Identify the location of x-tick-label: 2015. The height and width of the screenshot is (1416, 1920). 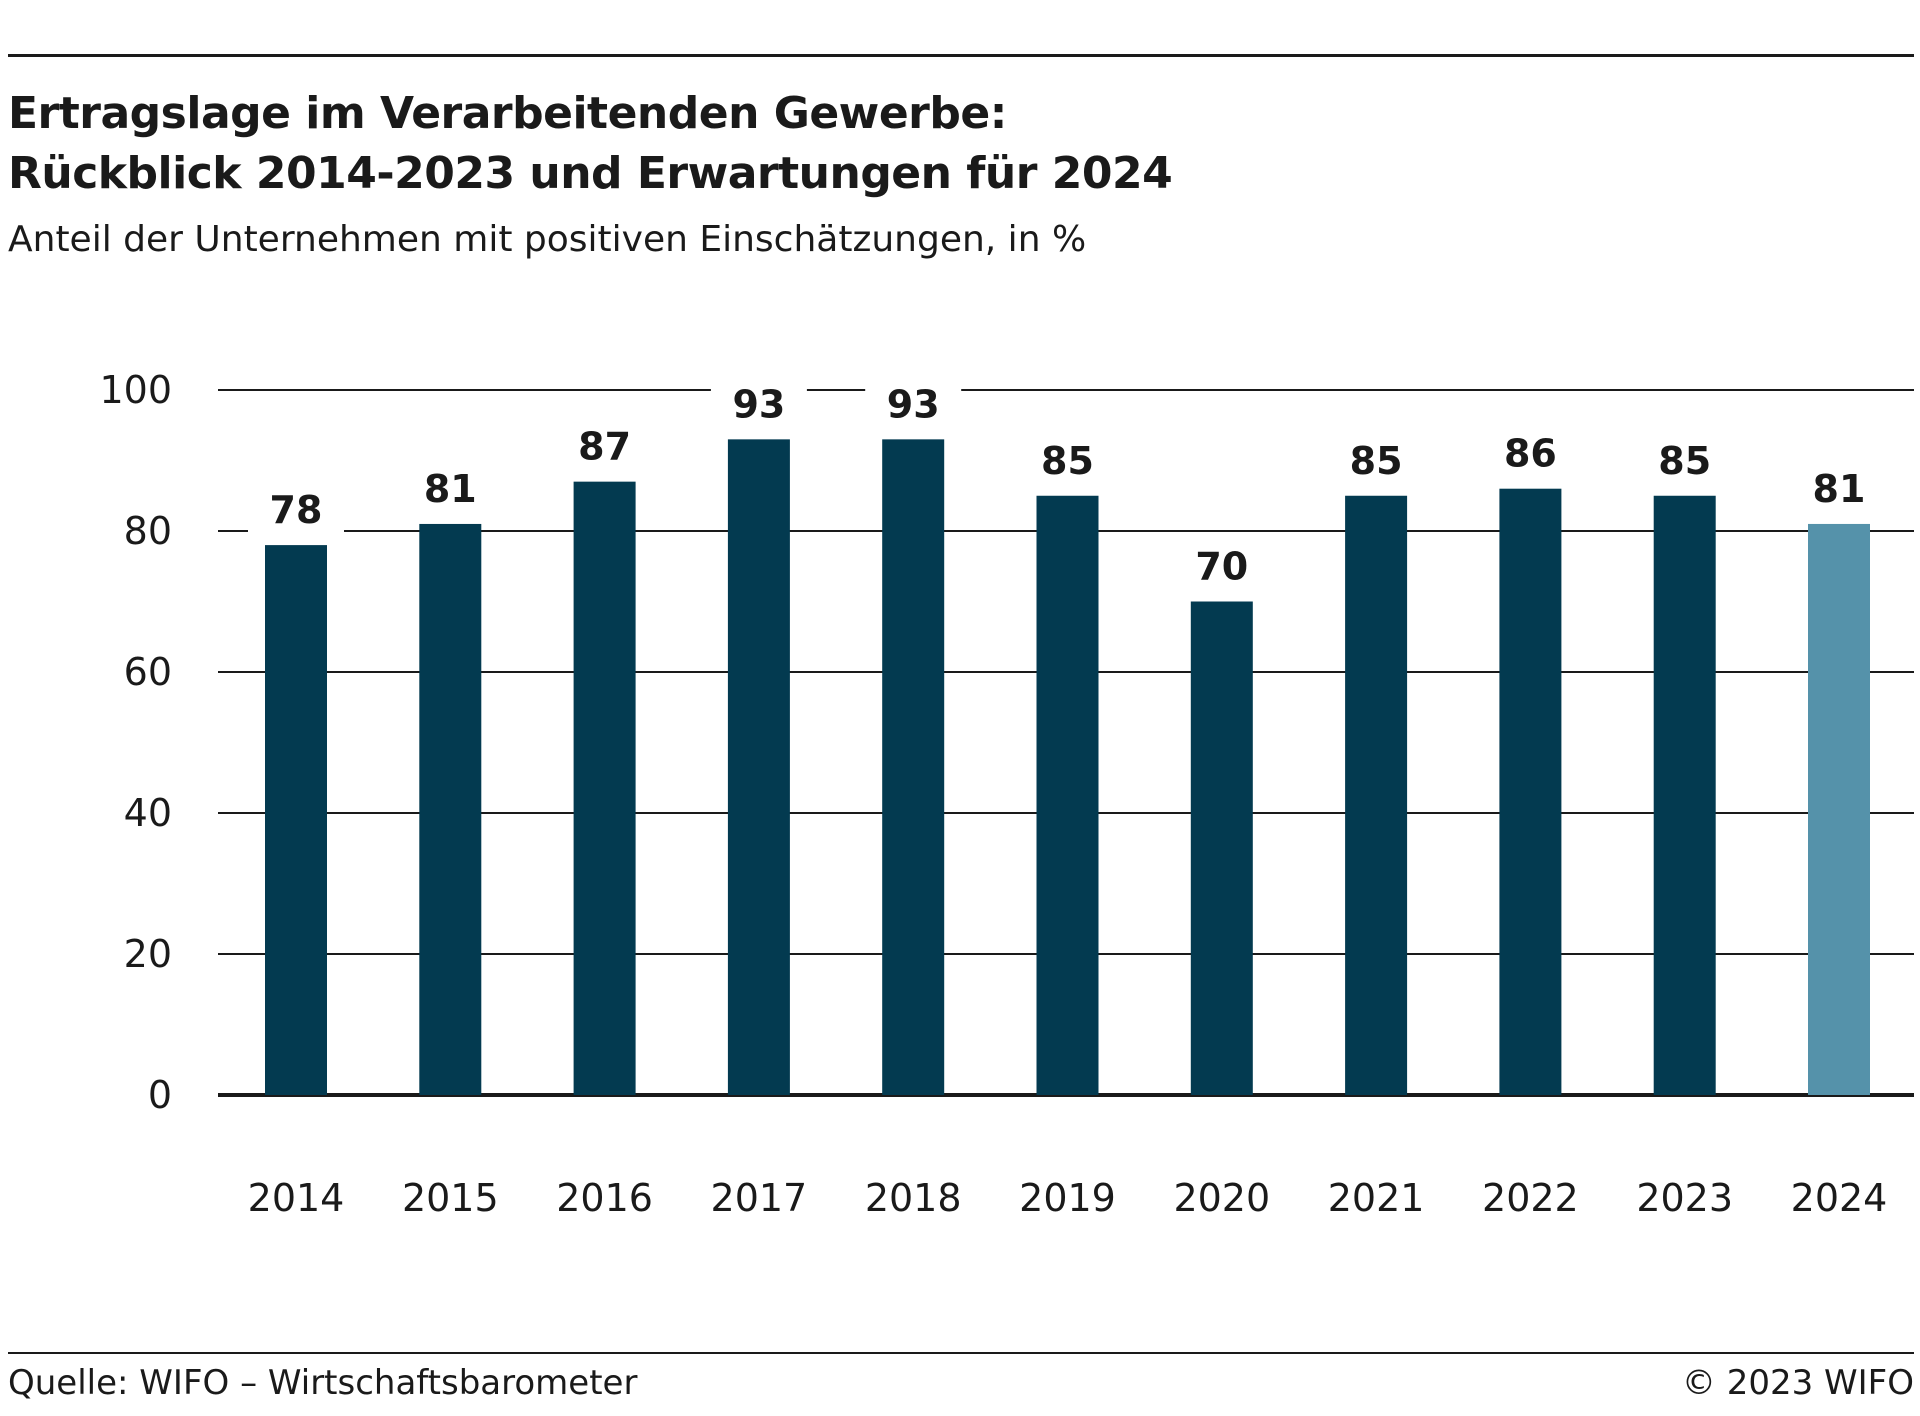
(450, 1198).